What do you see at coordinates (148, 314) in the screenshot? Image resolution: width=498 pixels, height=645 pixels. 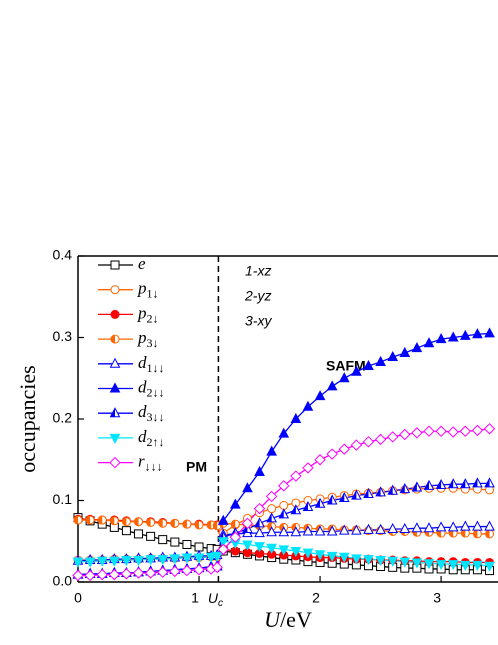 I see `legend-label: p2↓` at bounding box center [148, 314].